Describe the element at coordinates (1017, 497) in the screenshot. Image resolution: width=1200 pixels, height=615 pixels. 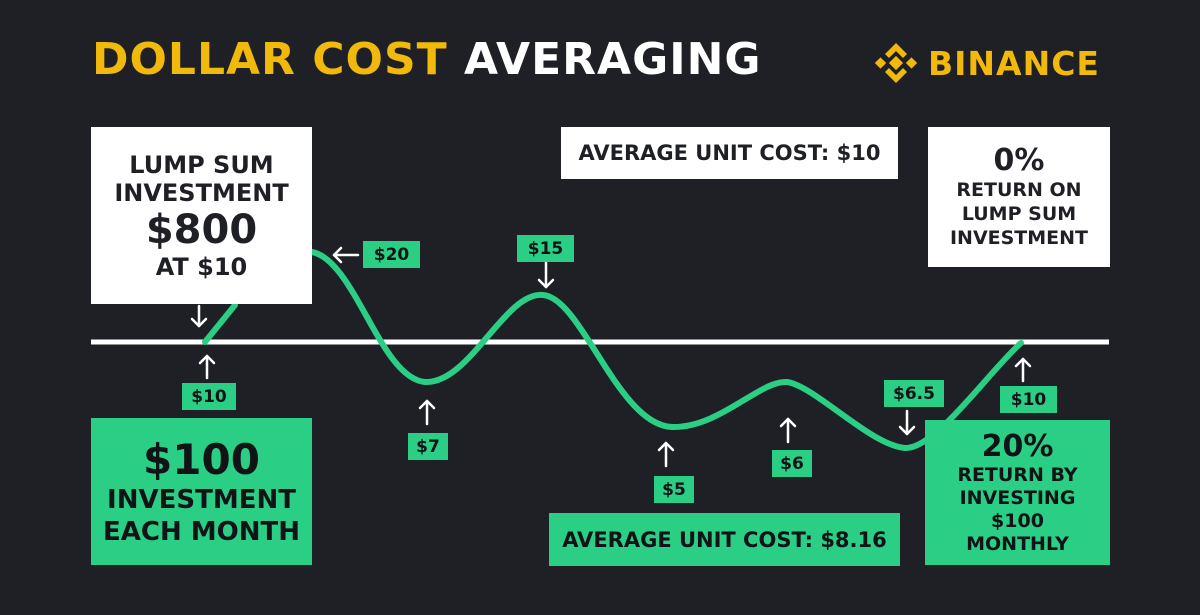
I see `dca-return-line2: INVESTING` at that location.